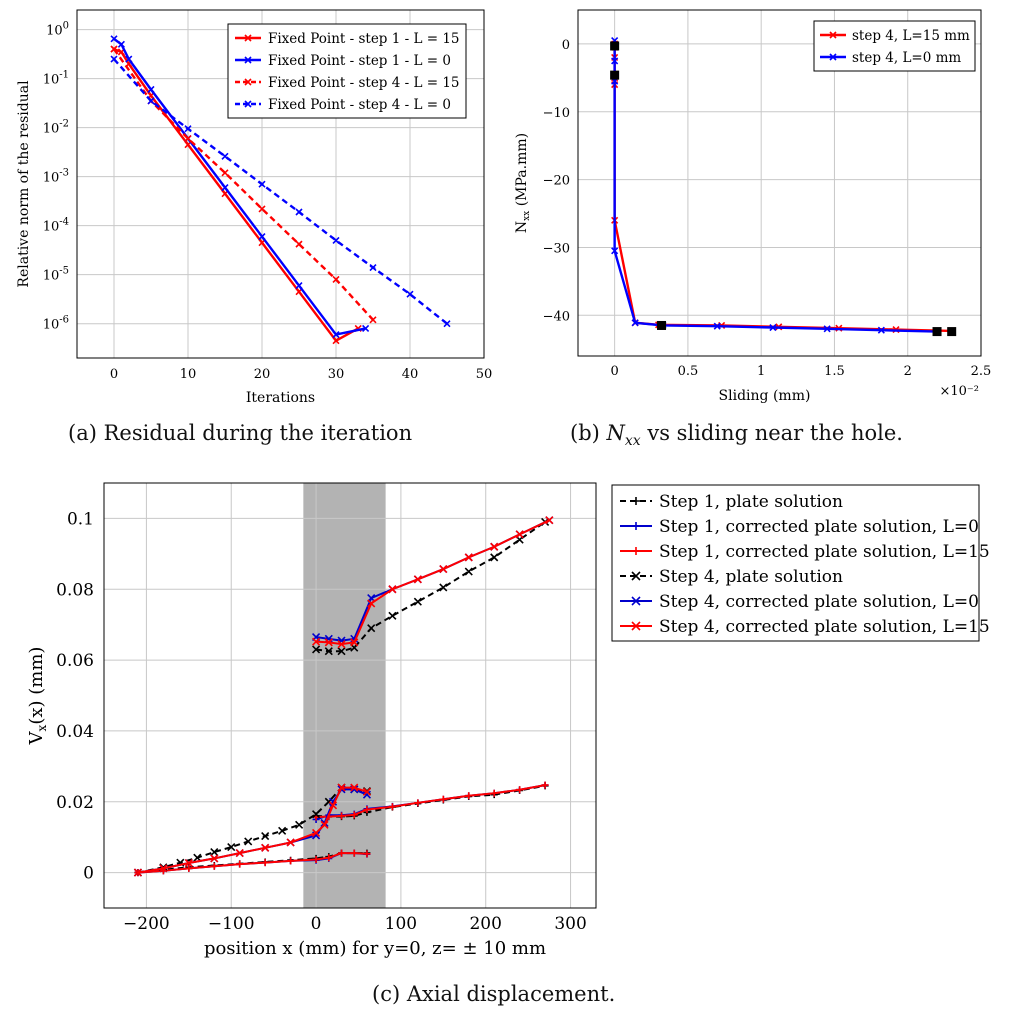 This screenshot has height=1014, width=1016. Describe the element at coordinates (819, 602) in the screenshot. I see `legend-entry: Step 4, corrected plate solution, L=0` at that location.